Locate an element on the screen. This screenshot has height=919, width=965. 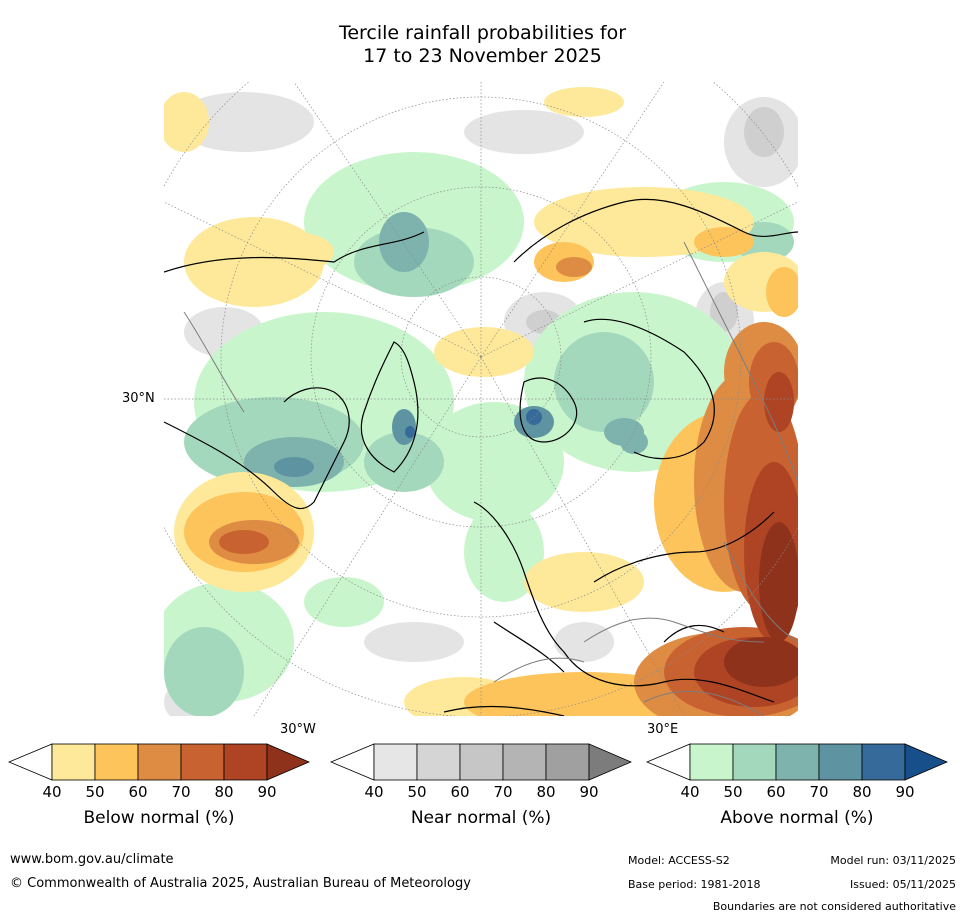
lon-label-30w: 30°W is located at coordinates (298, 729).